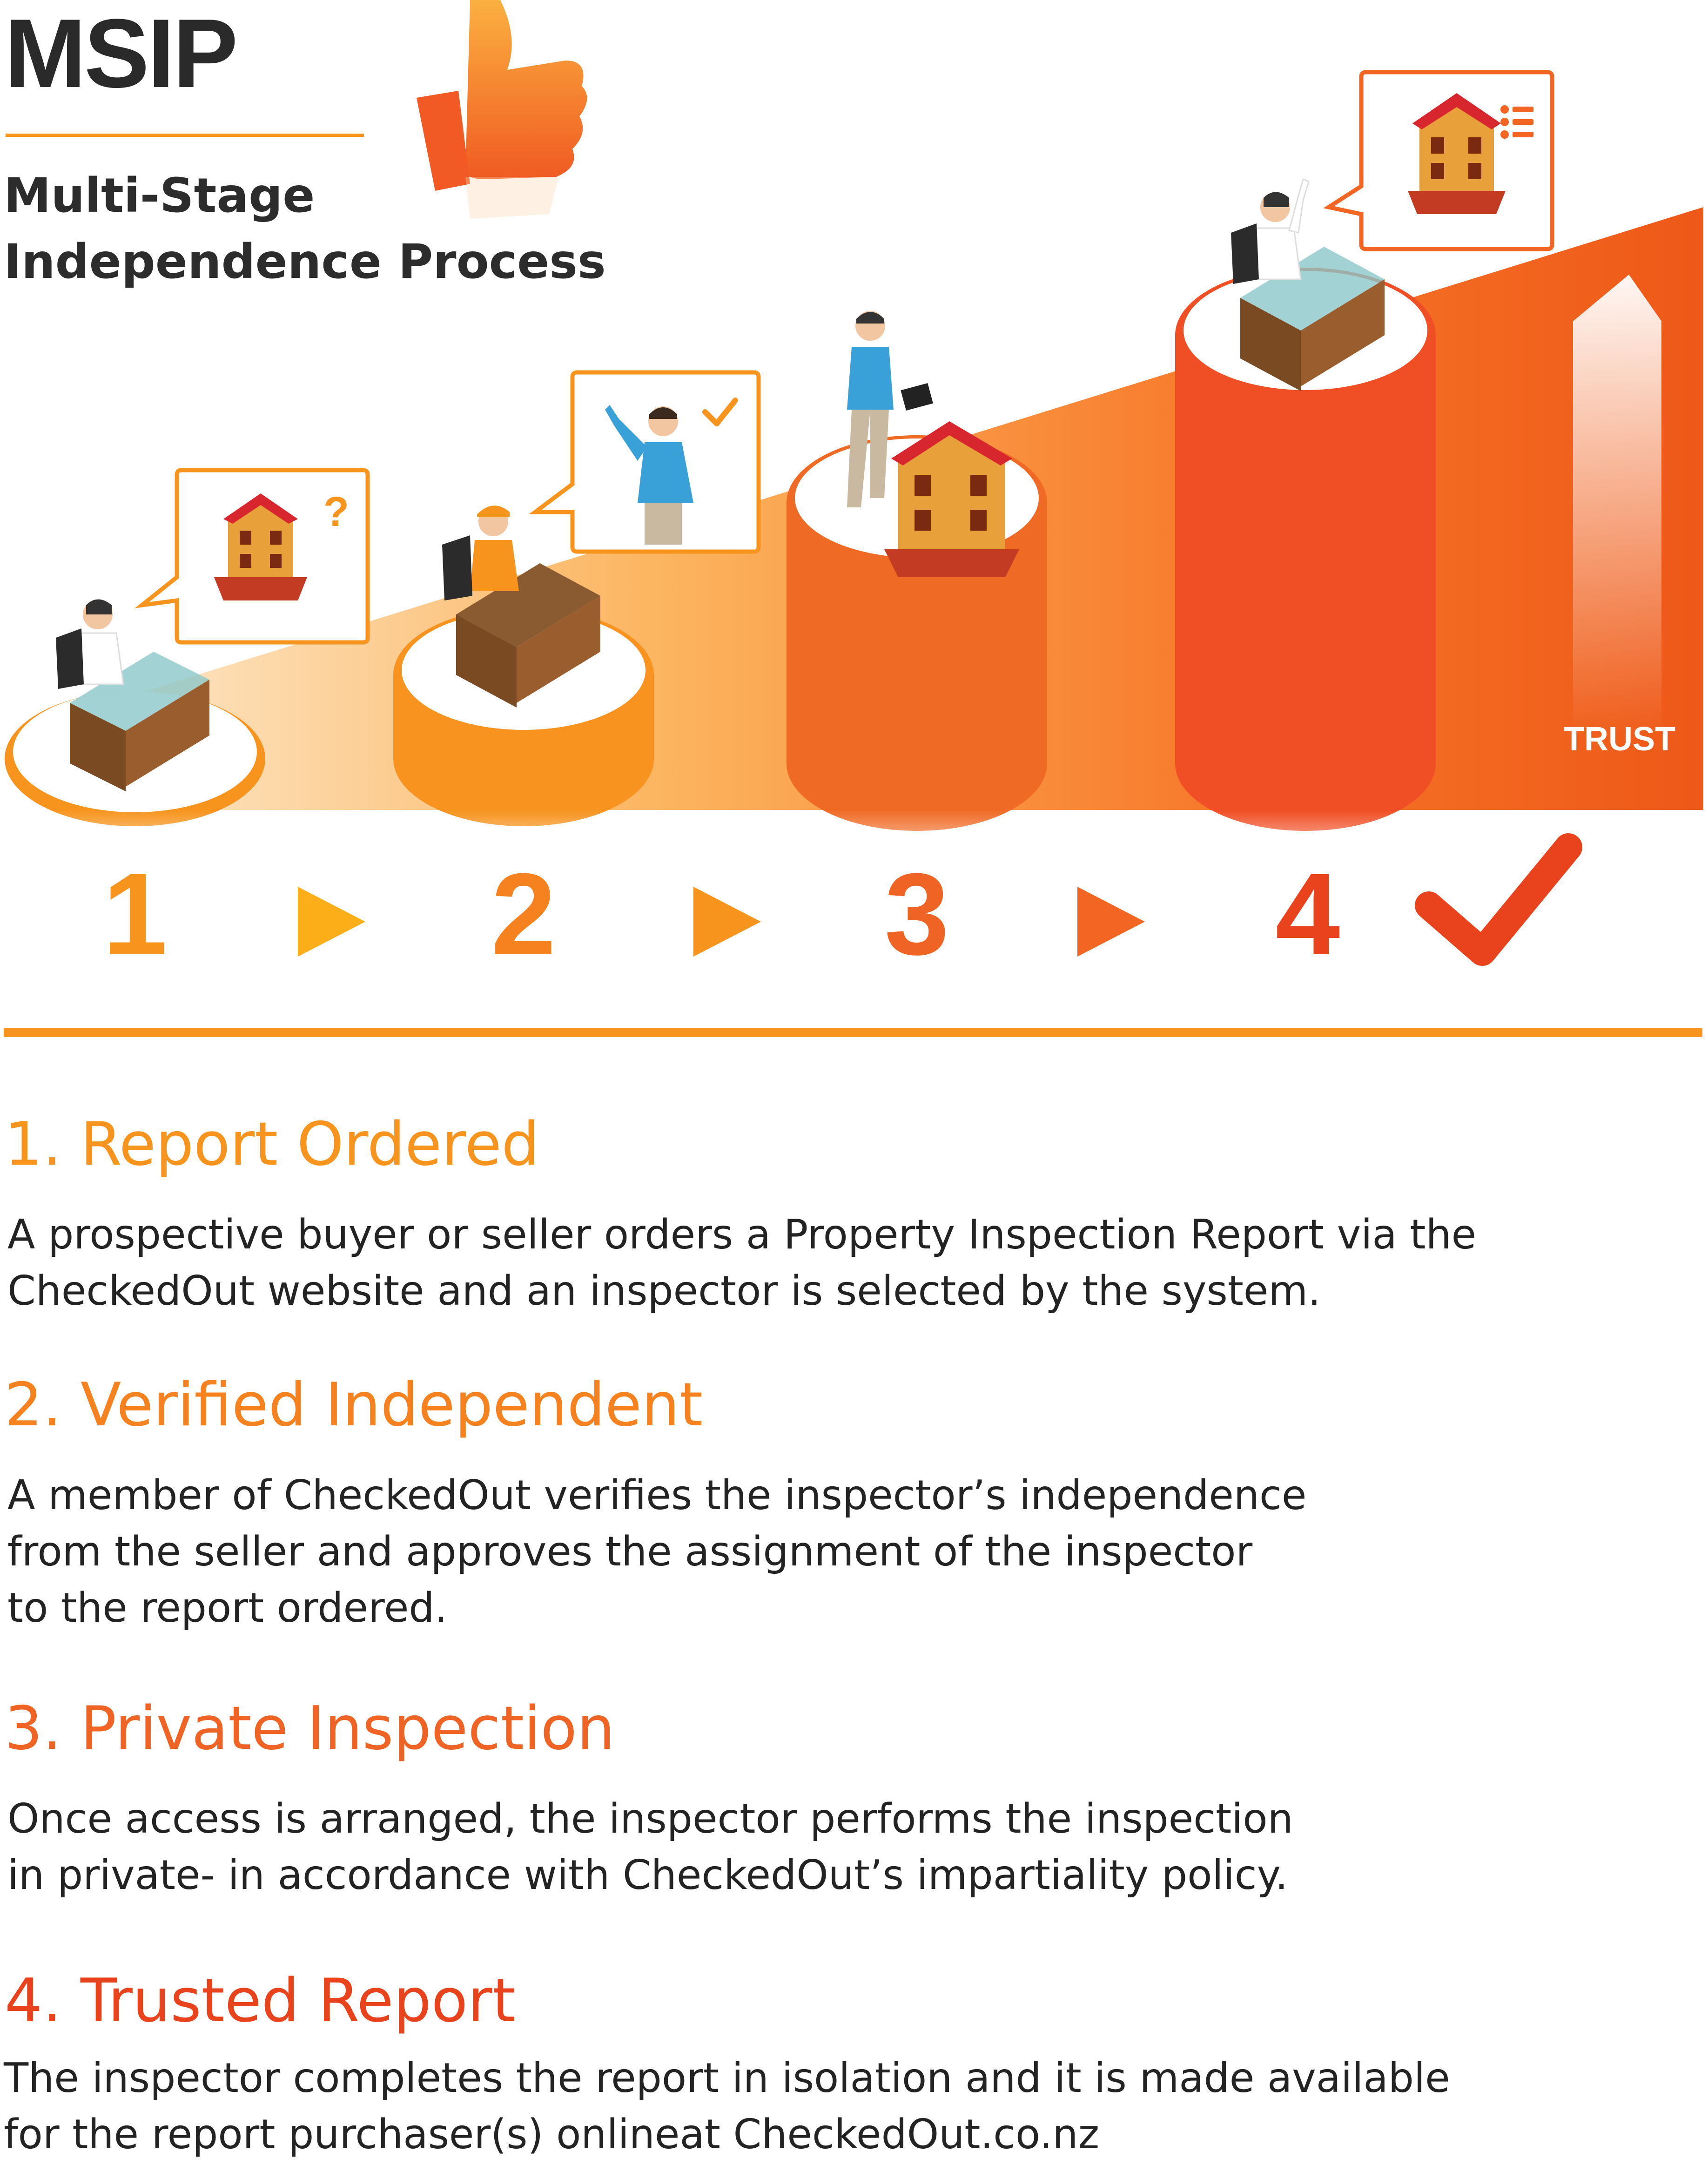  Describe the element at coordinates (1307, 914) in the screenshot. I see `step-number-4: 4` at that location.